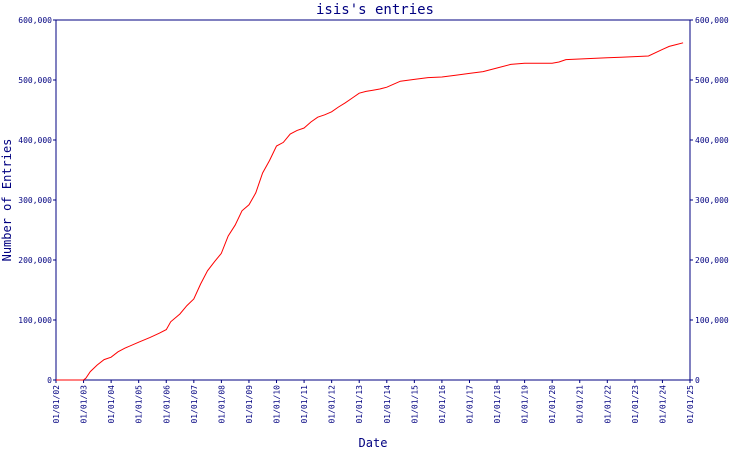 The image size is (750, 450). I want to click on x-tick-label: 01/01/22, so click(607, 404).